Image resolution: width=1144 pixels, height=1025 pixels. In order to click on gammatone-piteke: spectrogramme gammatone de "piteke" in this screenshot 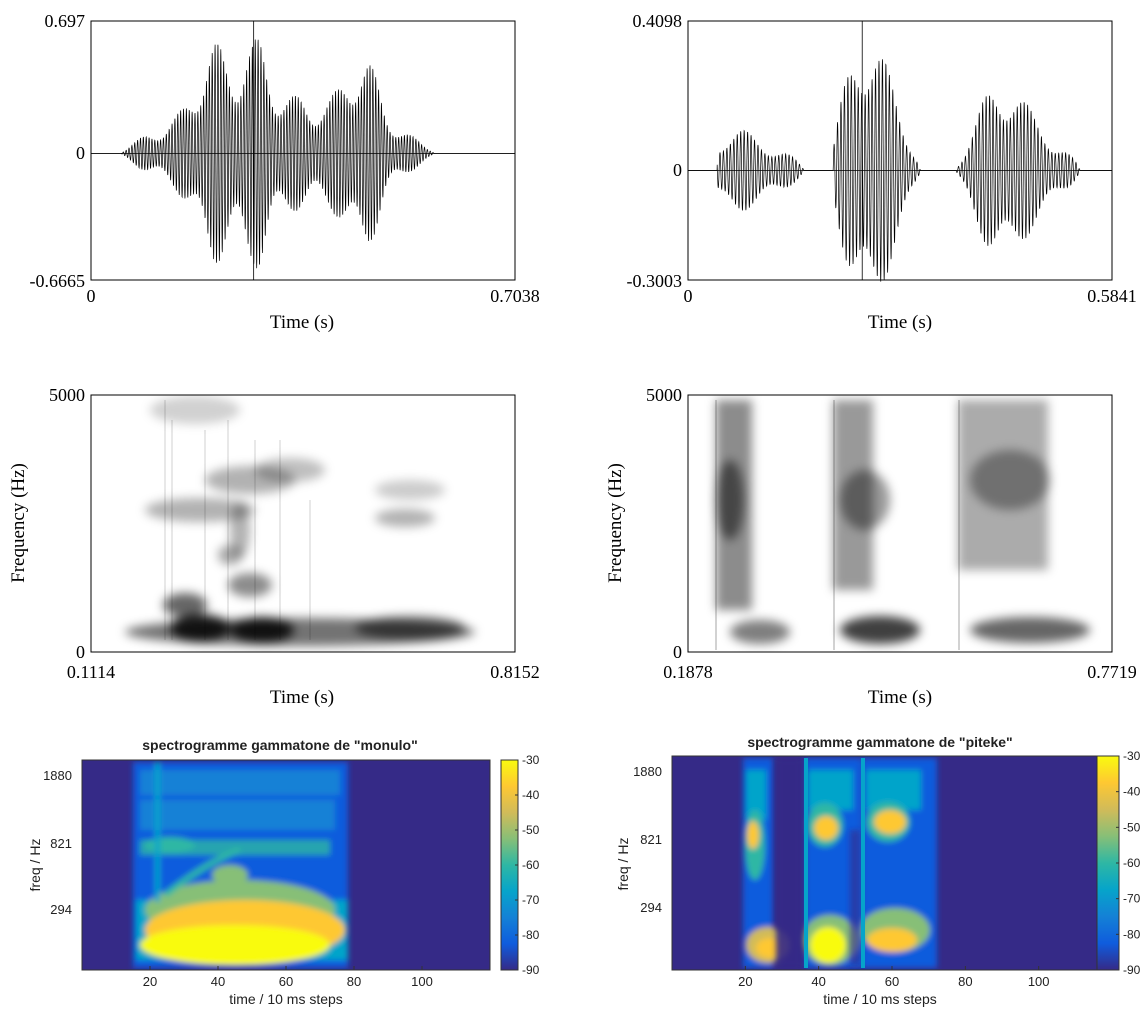, I will do `click(878, 870)`.